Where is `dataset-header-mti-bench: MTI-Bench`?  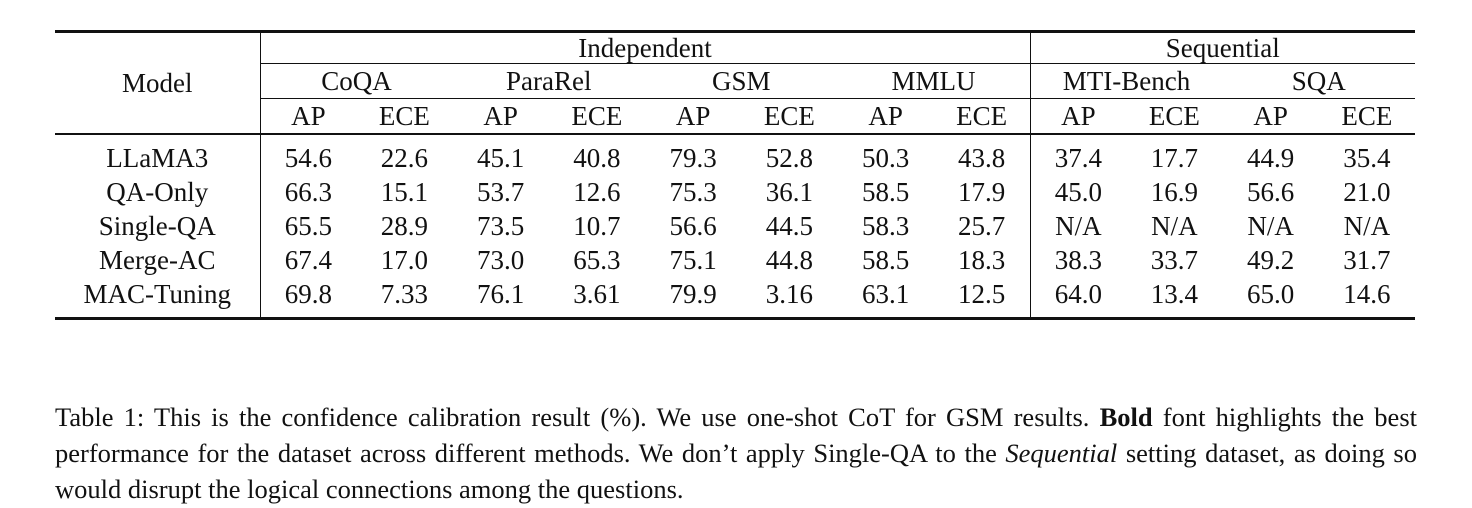
dataset-header-mti-bench: MTI-Bench is located at coordinates (1126, 81).